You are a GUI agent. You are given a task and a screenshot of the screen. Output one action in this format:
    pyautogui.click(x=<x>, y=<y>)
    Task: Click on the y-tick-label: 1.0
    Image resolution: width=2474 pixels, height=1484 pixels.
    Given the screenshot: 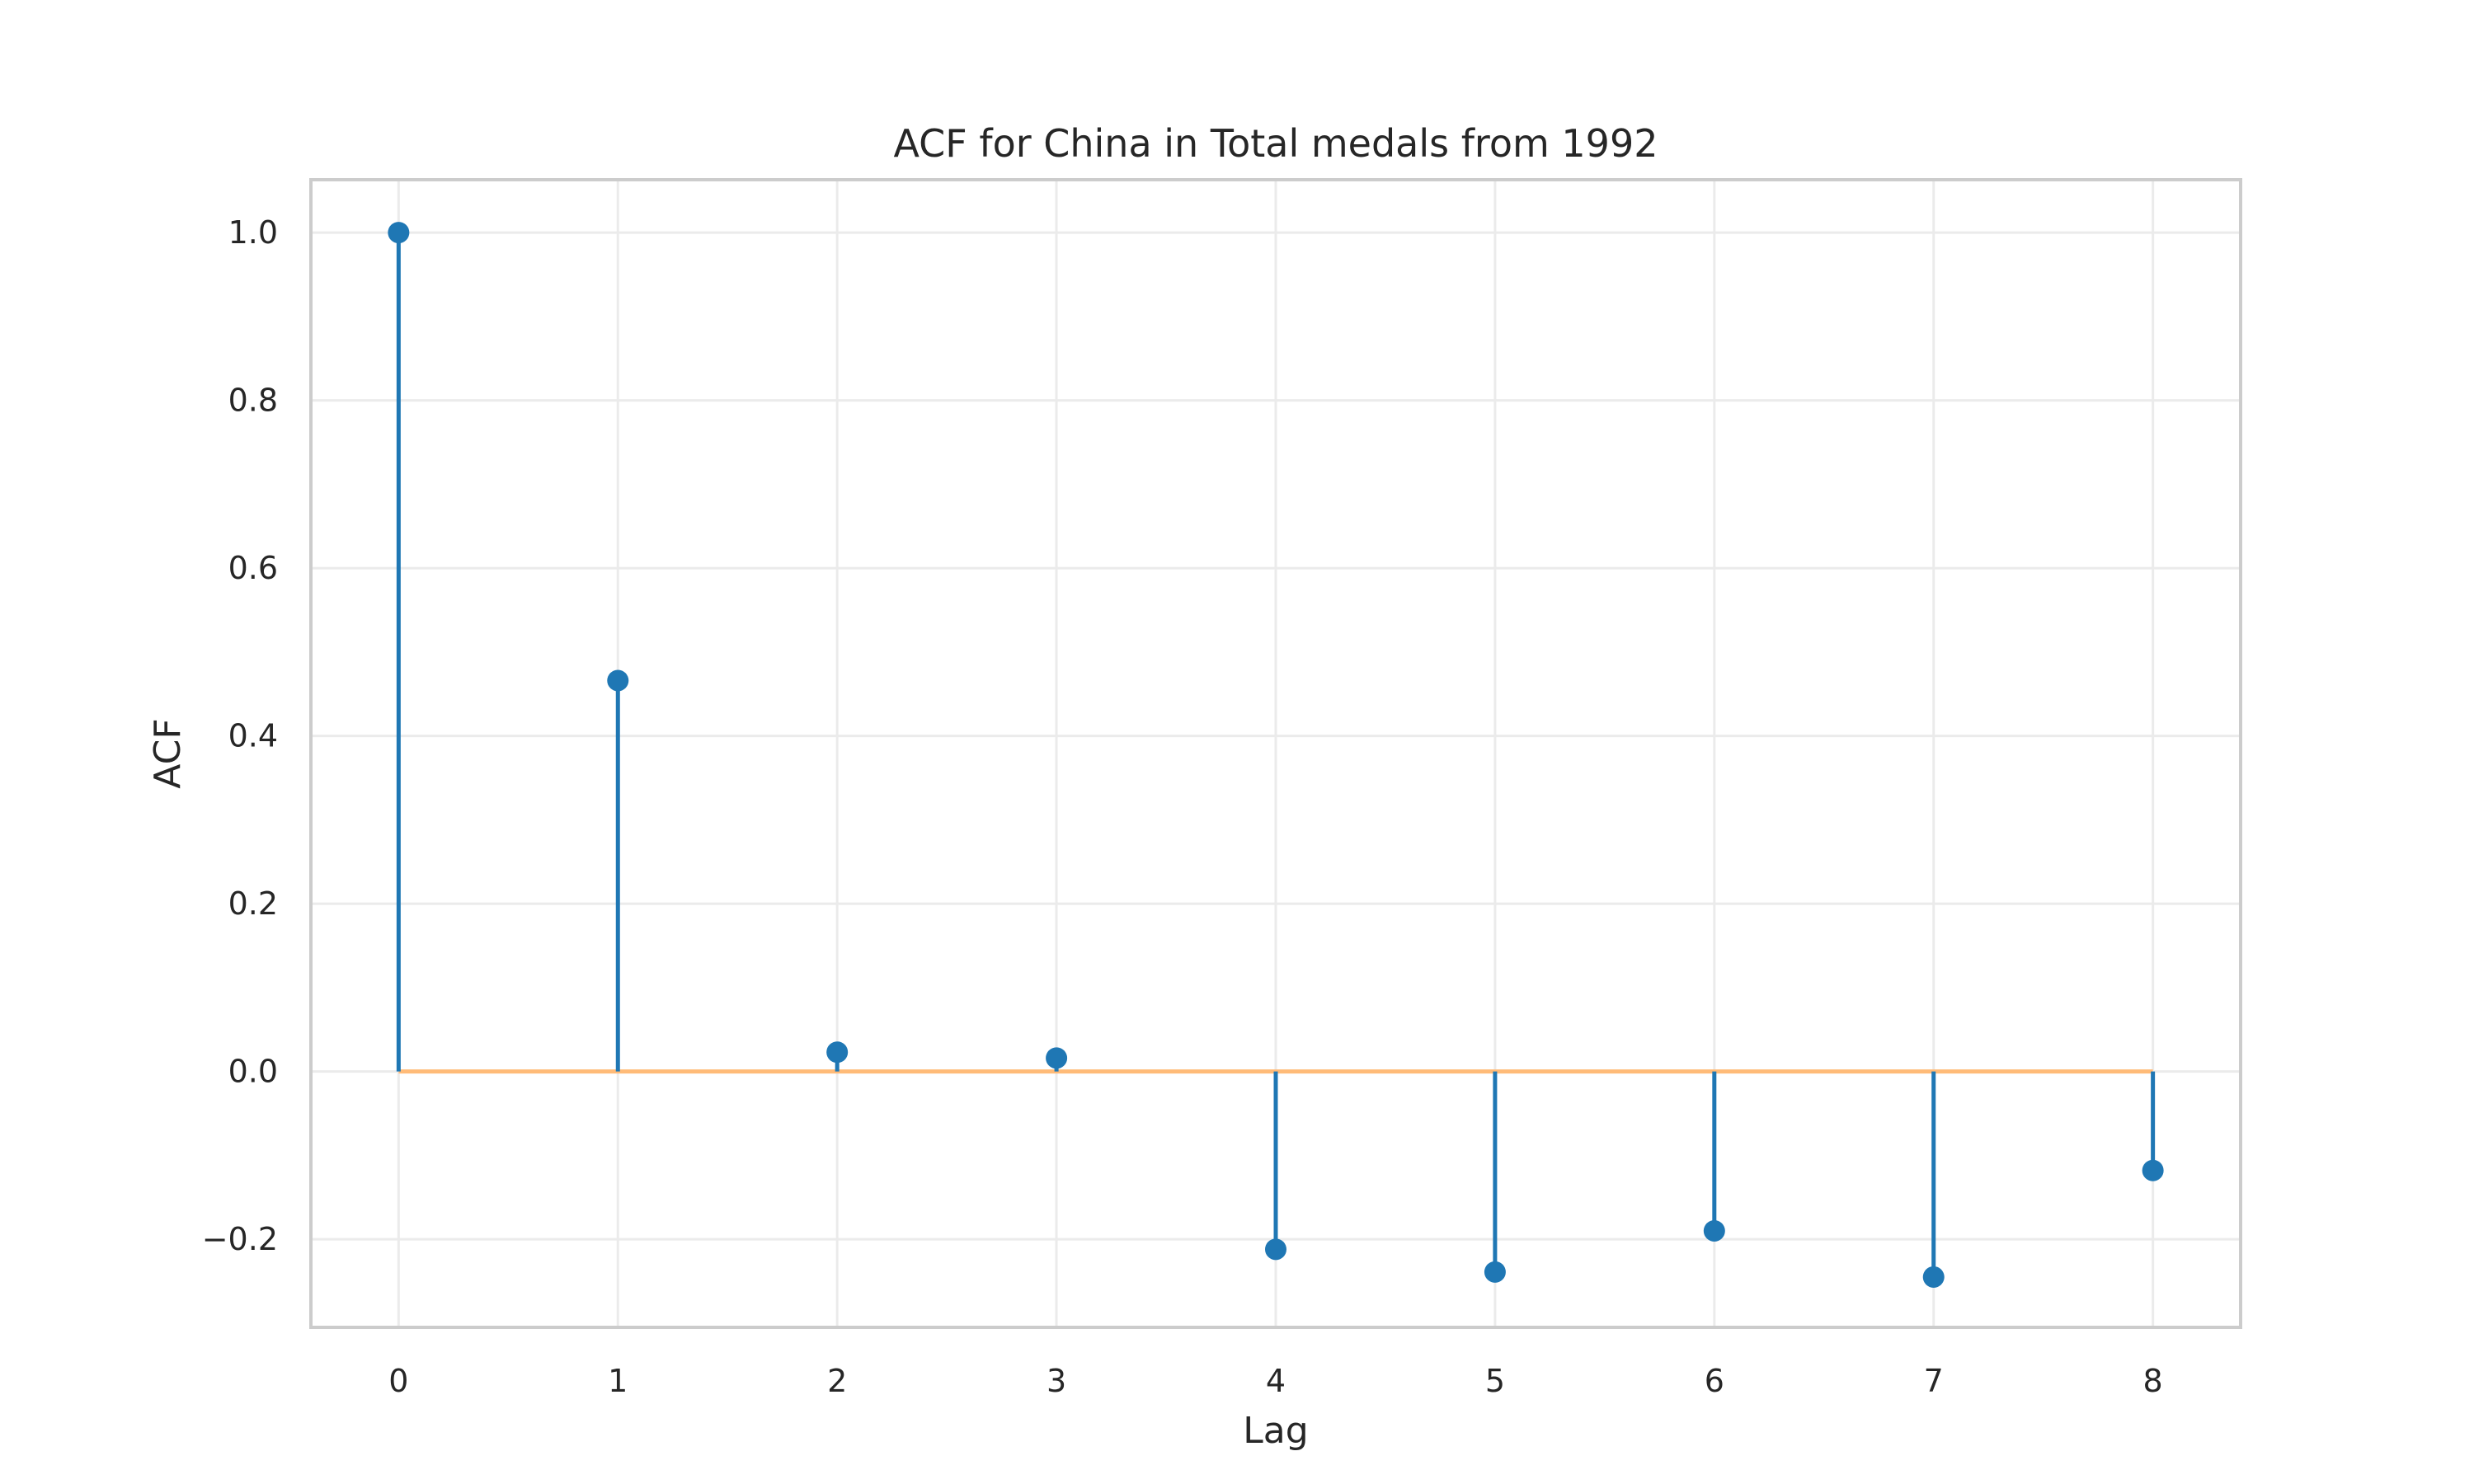 What is the action you would take?
    pyautogui.click(x=253, y=233)
    